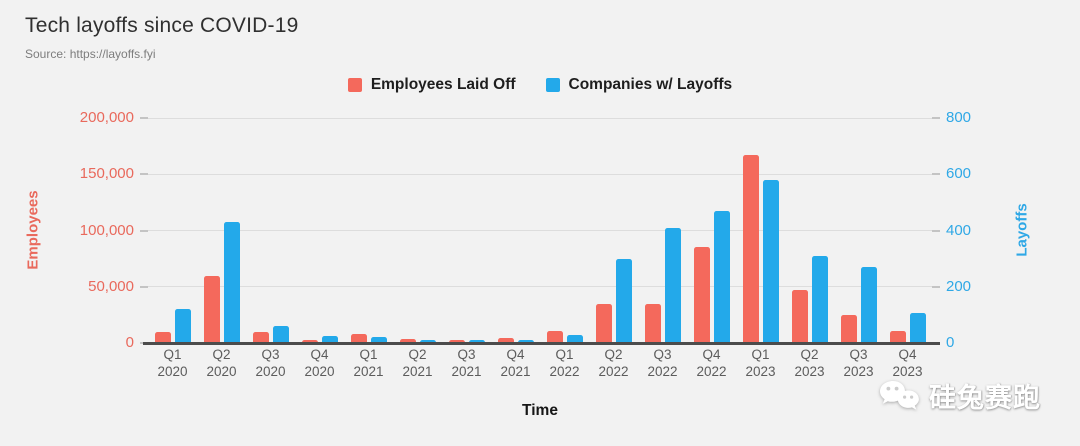 The image size is (1080, 446). Describe the element at coordinates (564, 363) in the screenshot. I see `x-axis-category-label: Q1 2022` at that location.